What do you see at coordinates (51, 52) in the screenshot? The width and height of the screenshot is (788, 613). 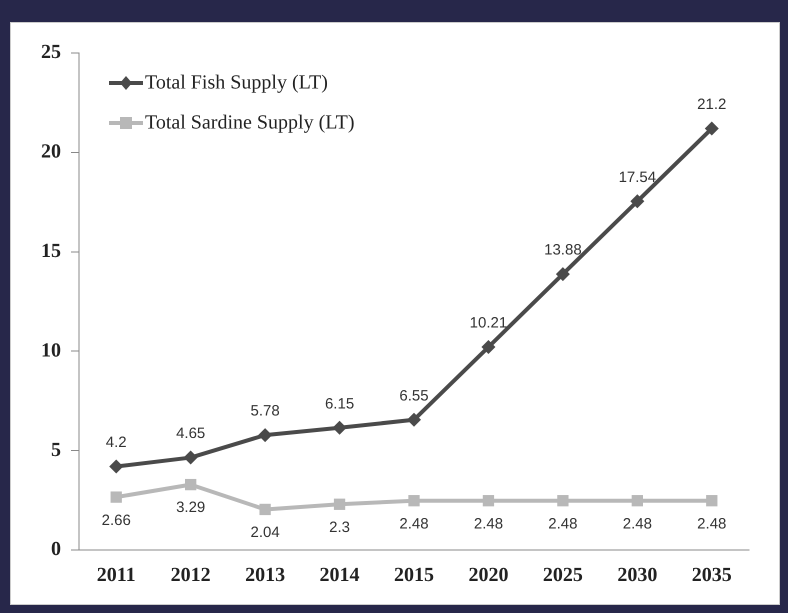 I see `y-tick-label: 25` at bounding box center [51, 52].